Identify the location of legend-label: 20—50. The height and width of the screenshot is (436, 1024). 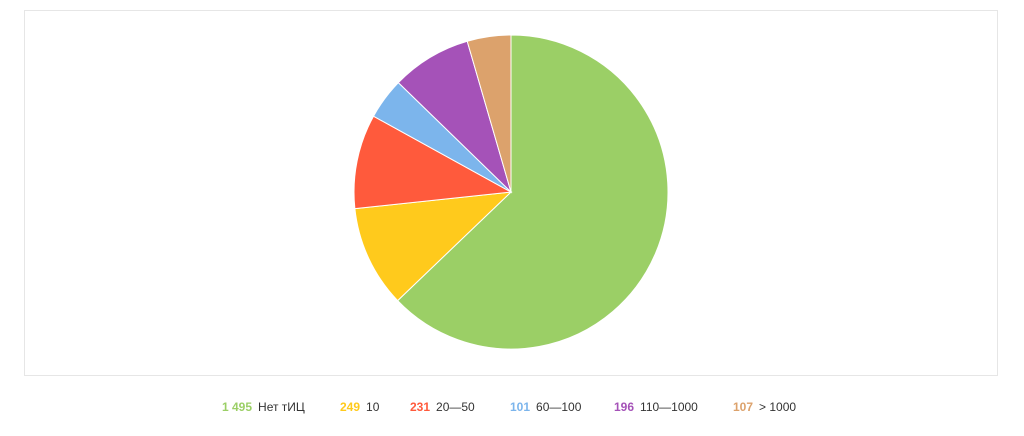
(455, 407).